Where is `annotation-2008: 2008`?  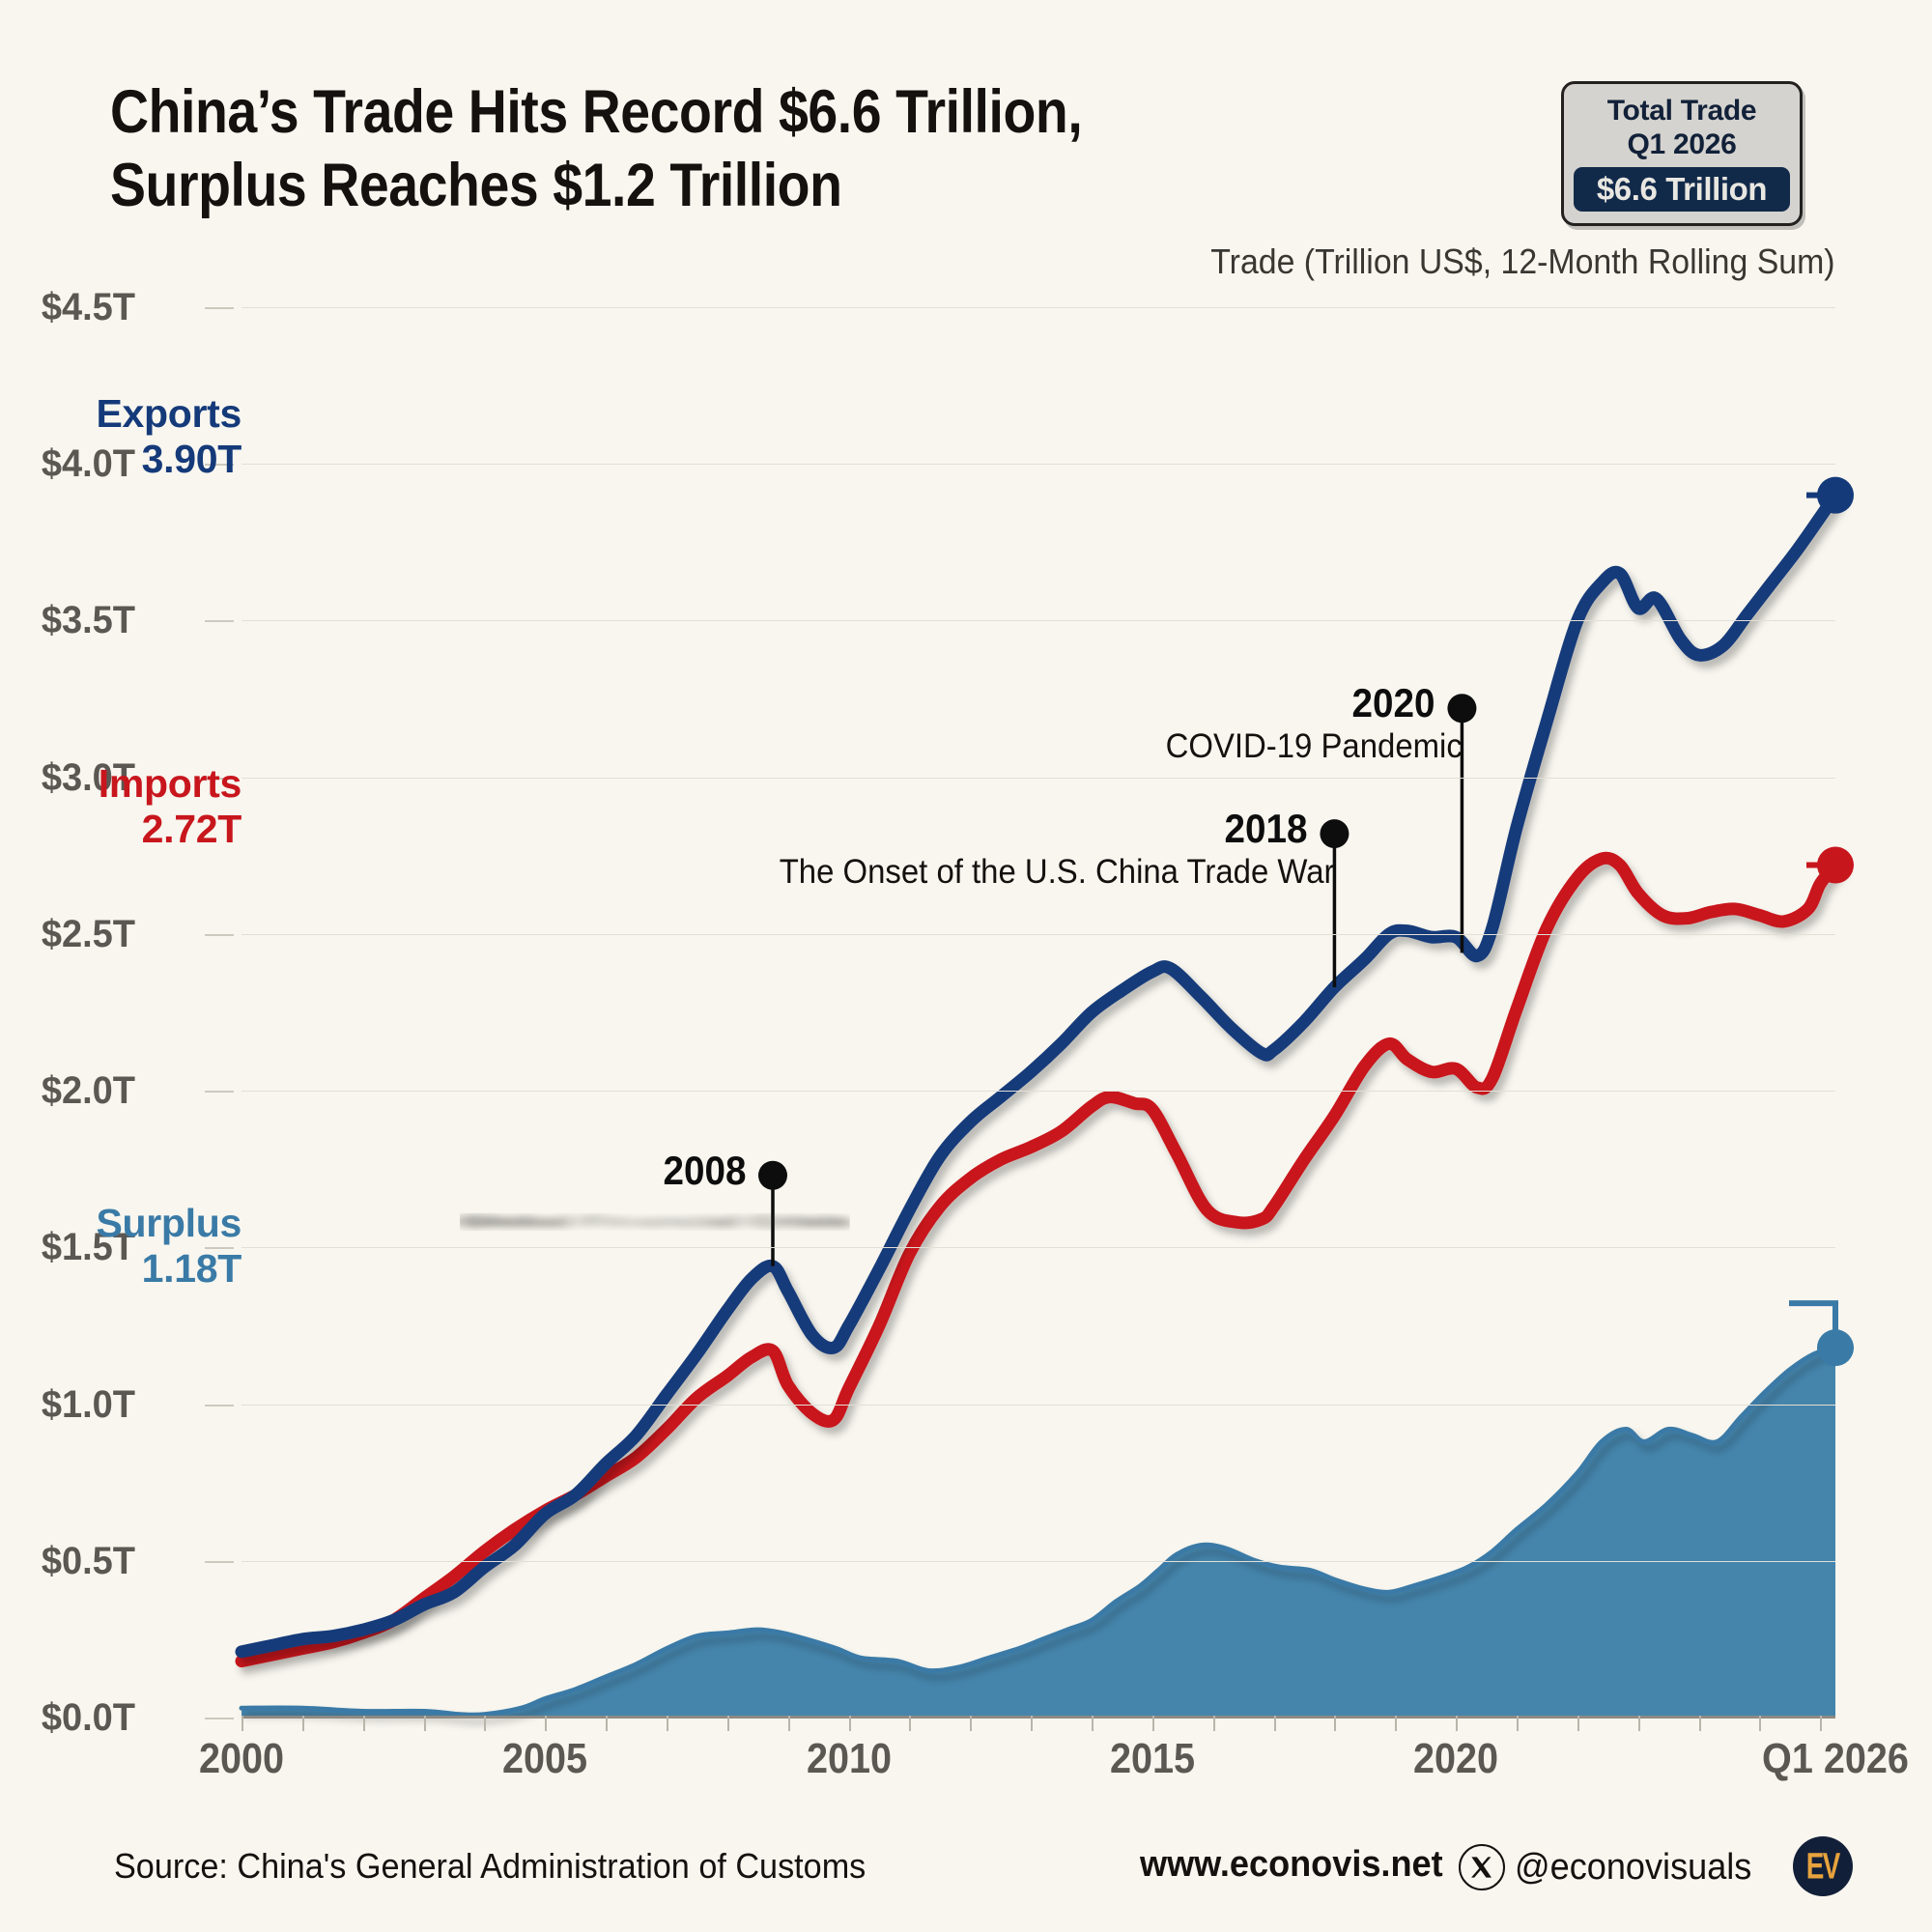
annotation-2008: 2008 is located at coordinates (701, 1170).